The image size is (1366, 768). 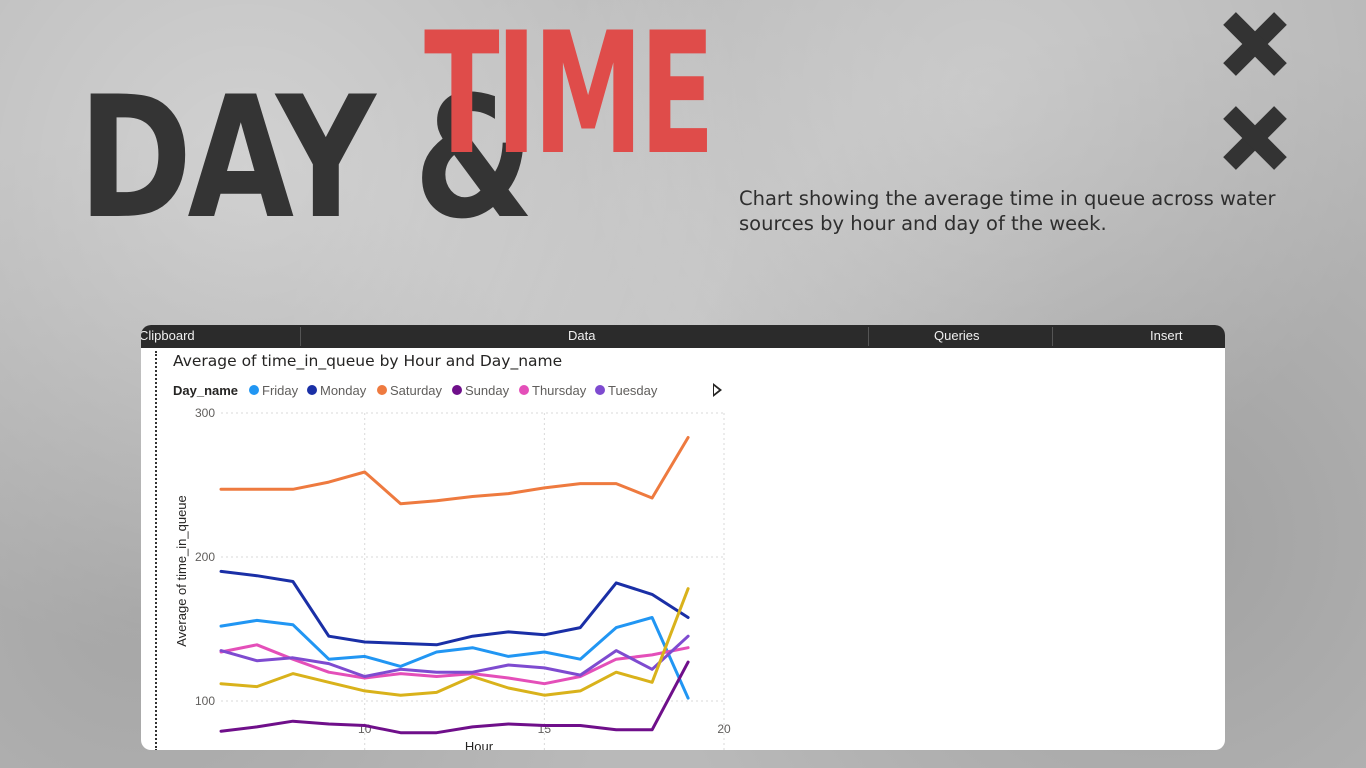 I want to click on y-tick-label: 300, so click(x=205, y=413).